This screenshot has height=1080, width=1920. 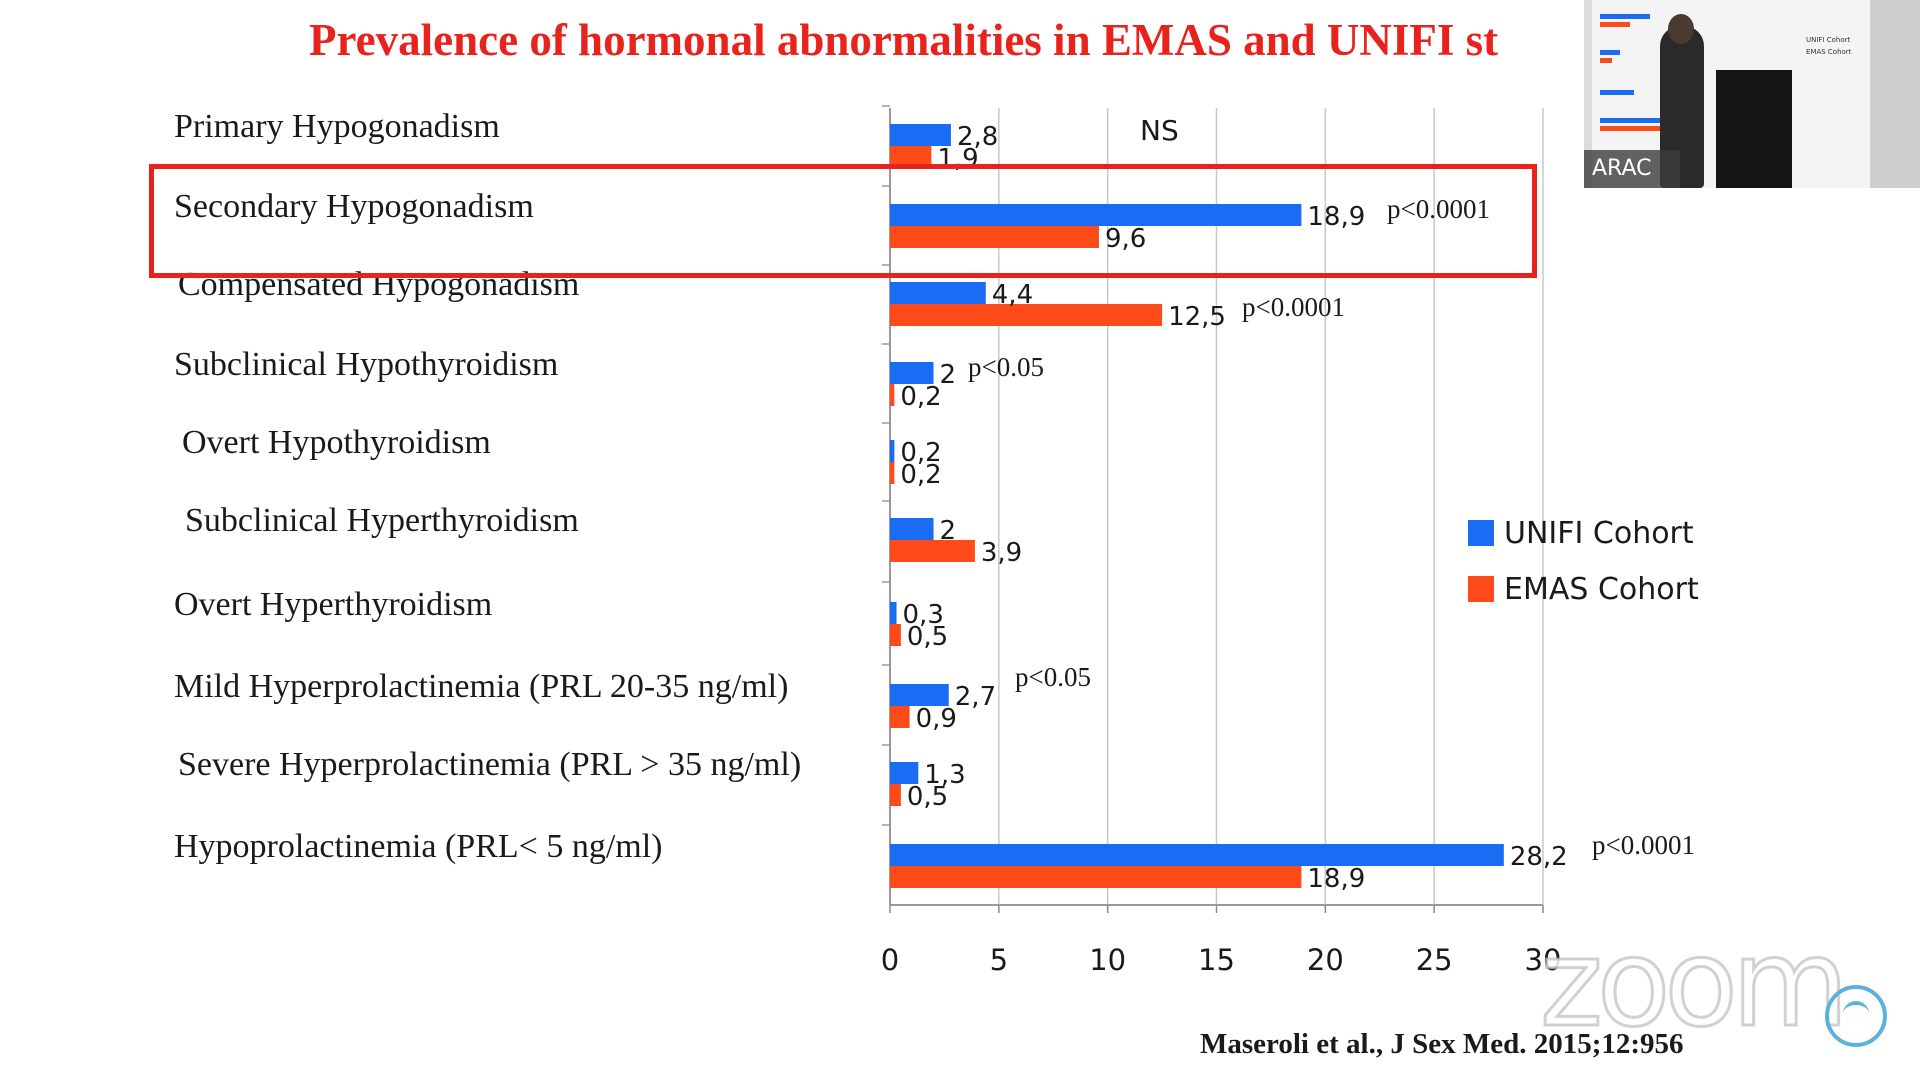 I want to click on participant-video: UNIFI Cohort EMAS Cohort ARAC, so click(x=1752, y=94).